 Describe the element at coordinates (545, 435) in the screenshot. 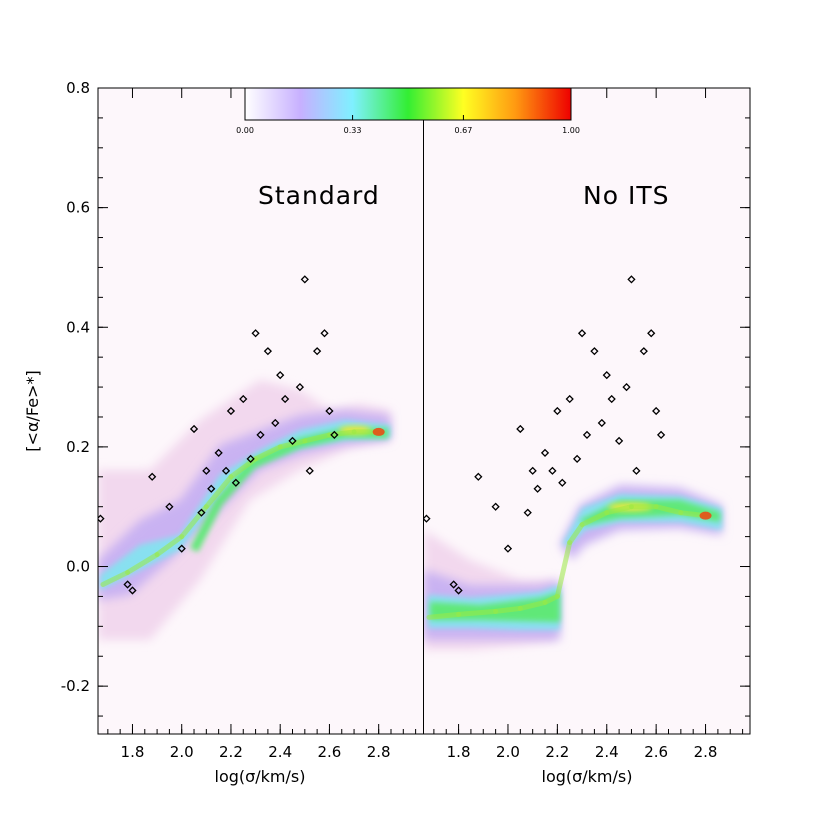

I see `observations-no-its` at that location.